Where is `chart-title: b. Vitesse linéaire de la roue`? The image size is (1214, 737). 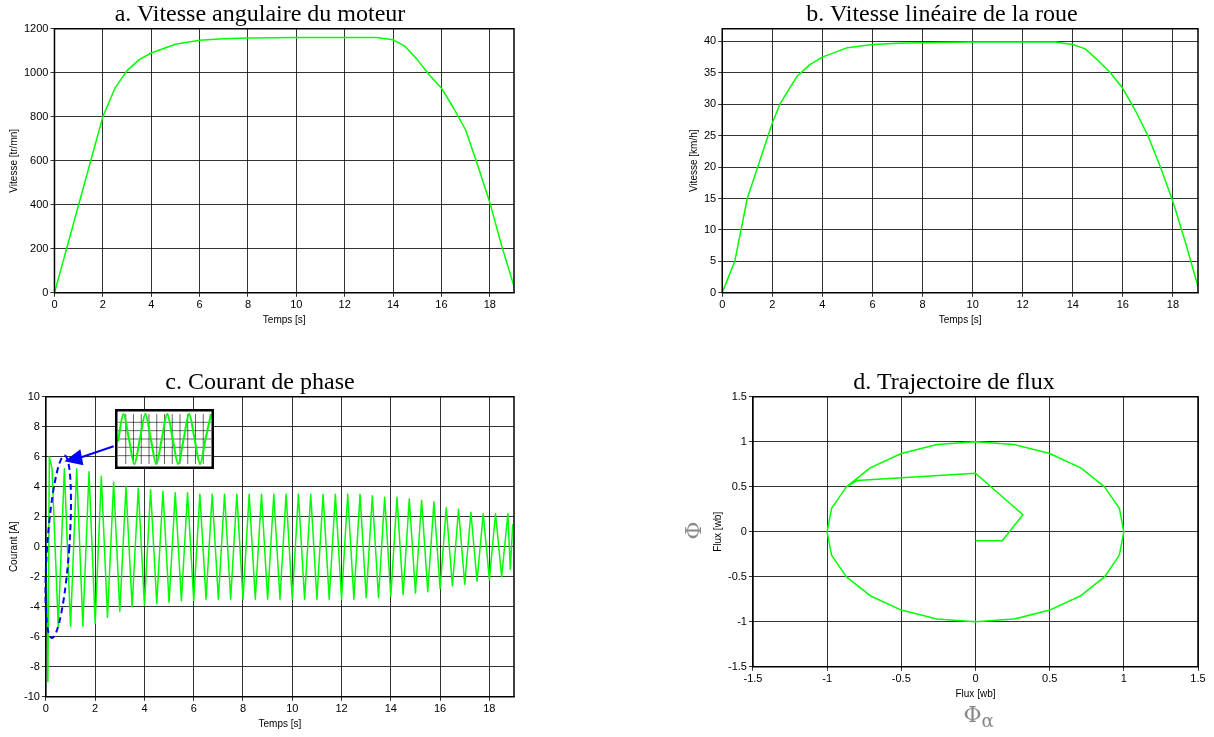 chart-title: b. Vitesse linéaire de la roue is located at coordinates (942, 13).